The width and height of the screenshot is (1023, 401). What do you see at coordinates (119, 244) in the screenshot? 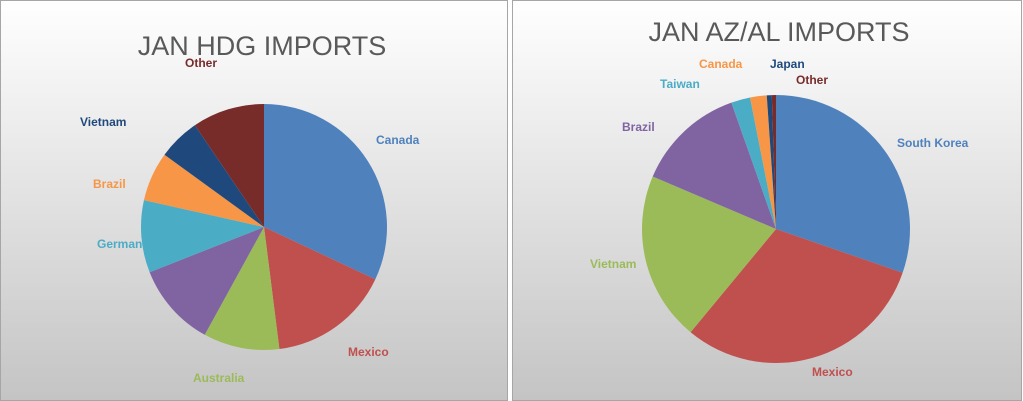
I see `slice-label: German` at bounding box center [119, 244].